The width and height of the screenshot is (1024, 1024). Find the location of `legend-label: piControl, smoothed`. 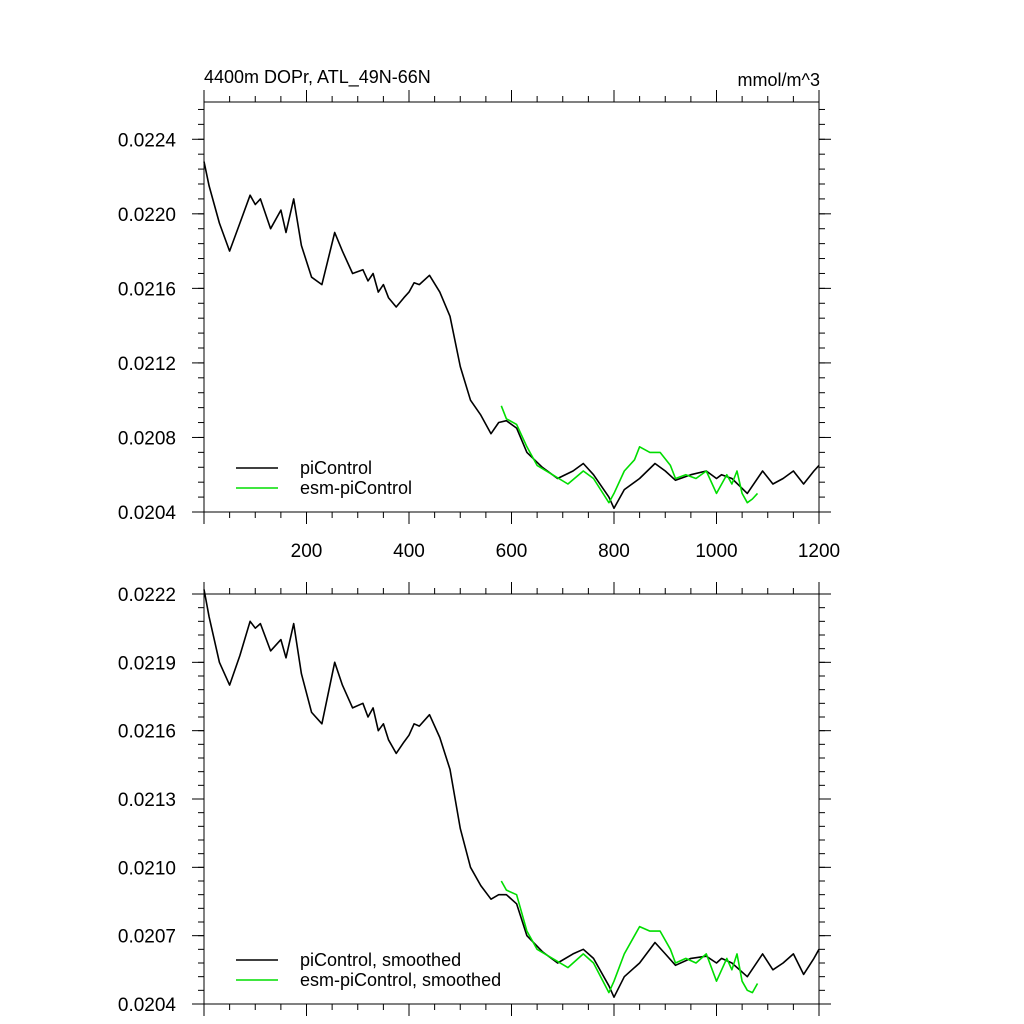

legend-label: piControl, smoothed is located at coordinates (380, 960).